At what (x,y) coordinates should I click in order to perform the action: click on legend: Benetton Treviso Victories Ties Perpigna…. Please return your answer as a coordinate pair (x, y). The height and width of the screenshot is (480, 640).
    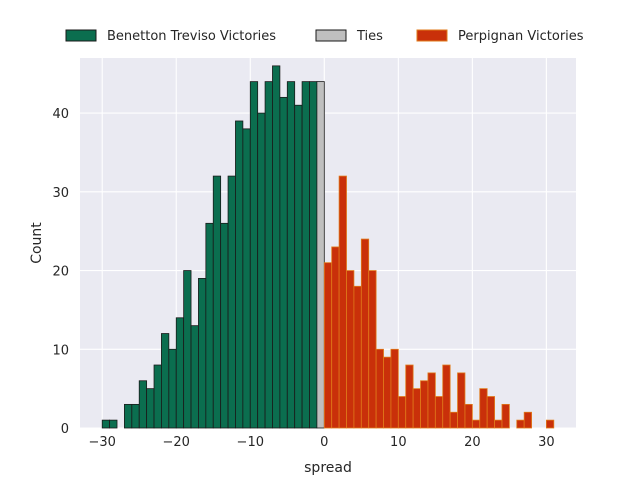
    Looking at the image, I should click on (324, 36).